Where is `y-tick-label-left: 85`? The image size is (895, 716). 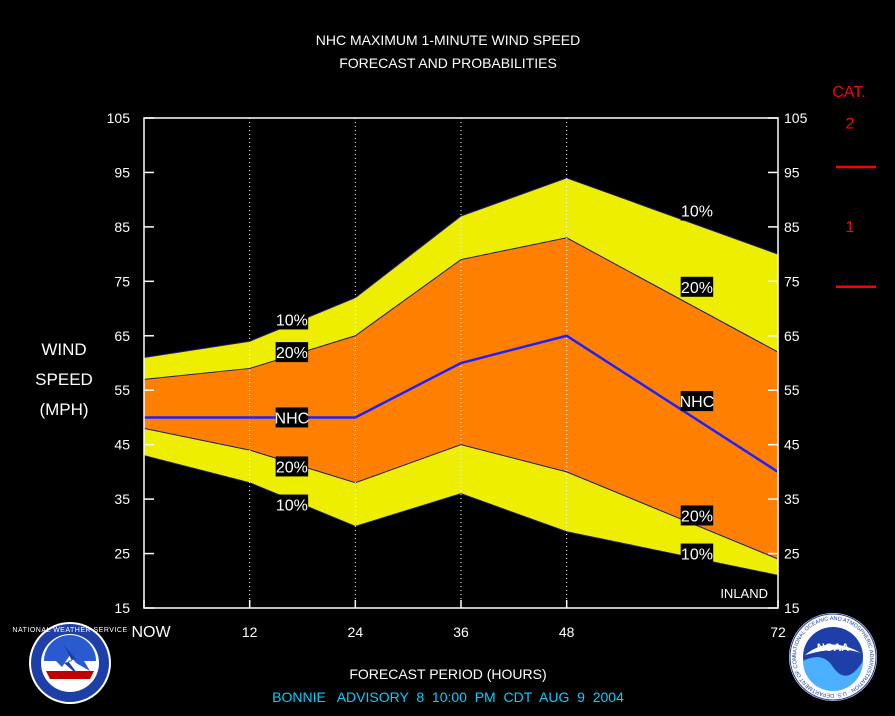 y-tick-label-left: 85 is located at coordinates (122, 227).